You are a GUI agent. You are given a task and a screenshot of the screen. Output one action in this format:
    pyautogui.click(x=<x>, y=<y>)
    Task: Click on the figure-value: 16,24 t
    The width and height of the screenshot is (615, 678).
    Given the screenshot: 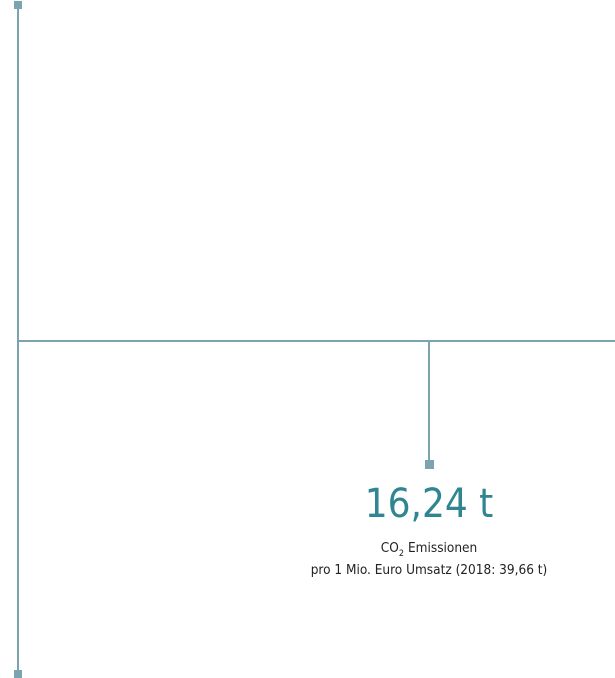 What is the action you would take?
    pyautogui.click(x=429, y=504)
    